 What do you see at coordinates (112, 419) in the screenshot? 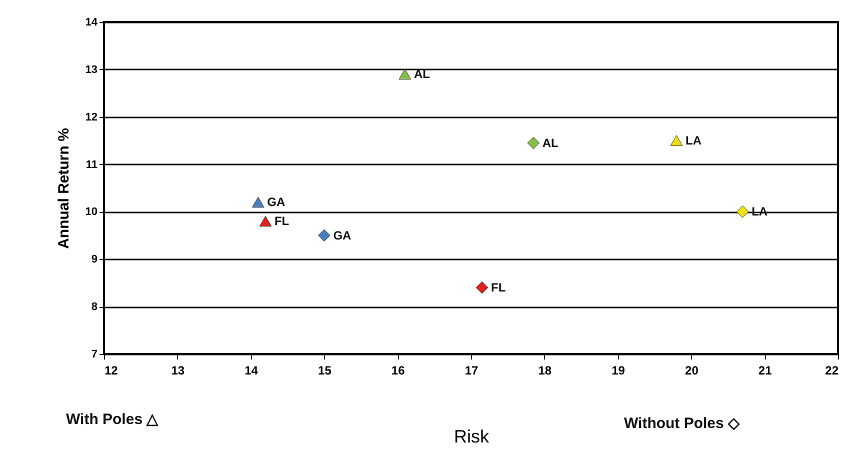
I see `text: With Poles △` at bounding box center [112, 419].